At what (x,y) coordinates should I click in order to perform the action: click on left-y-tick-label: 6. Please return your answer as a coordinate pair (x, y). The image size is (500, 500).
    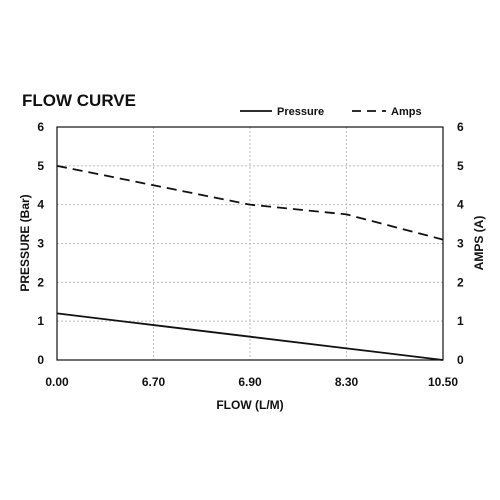
    Looking at the image, I should click on (40, 127).